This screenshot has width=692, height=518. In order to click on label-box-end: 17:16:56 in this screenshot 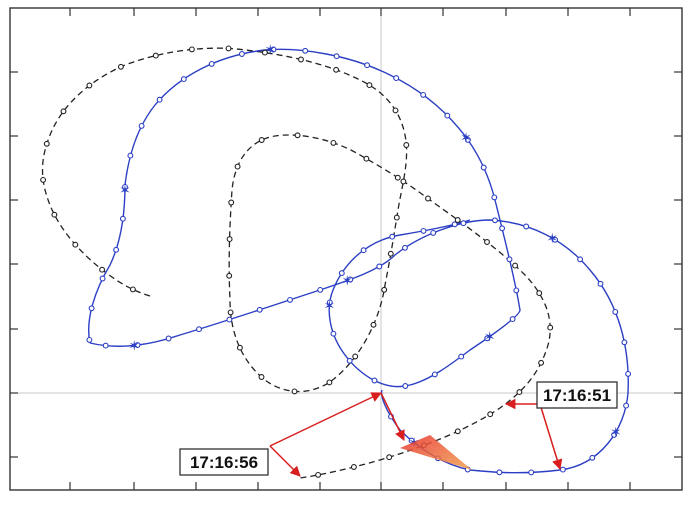, I will do `click(224, 462)`.